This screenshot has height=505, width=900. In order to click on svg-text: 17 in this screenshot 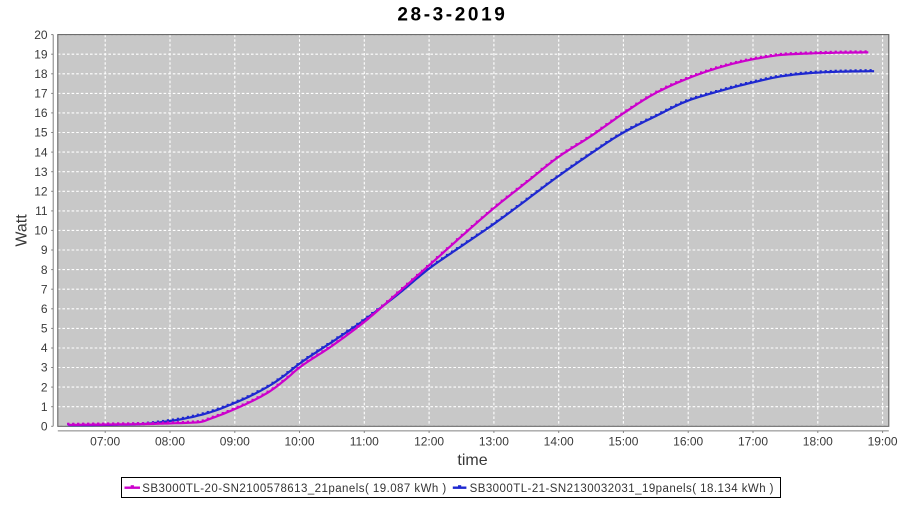, I will do `click(41, 94)`.